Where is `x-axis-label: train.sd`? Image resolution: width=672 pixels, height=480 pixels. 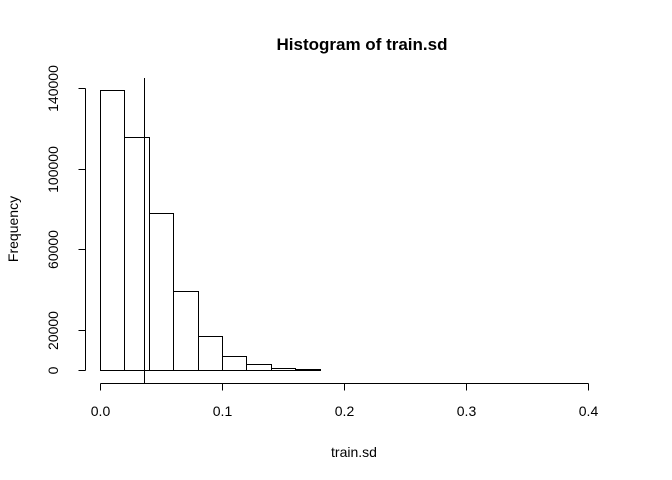
x-axis-label: train.sd is located at coordinates (354, 452).